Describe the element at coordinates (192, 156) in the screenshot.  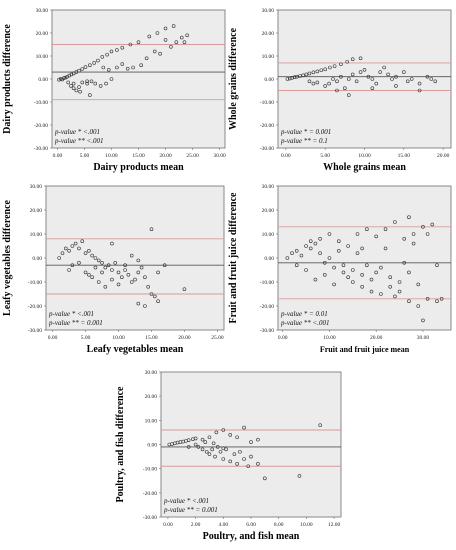
I see `x-tick-label: 25.00` at that location.